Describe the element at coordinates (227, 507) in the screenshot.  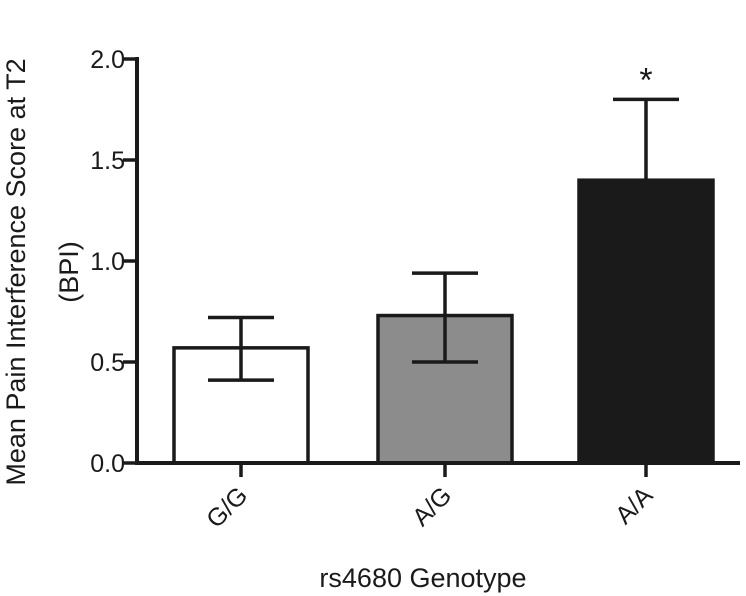
I see `x-tick-label-g-g: G/G` at that location.